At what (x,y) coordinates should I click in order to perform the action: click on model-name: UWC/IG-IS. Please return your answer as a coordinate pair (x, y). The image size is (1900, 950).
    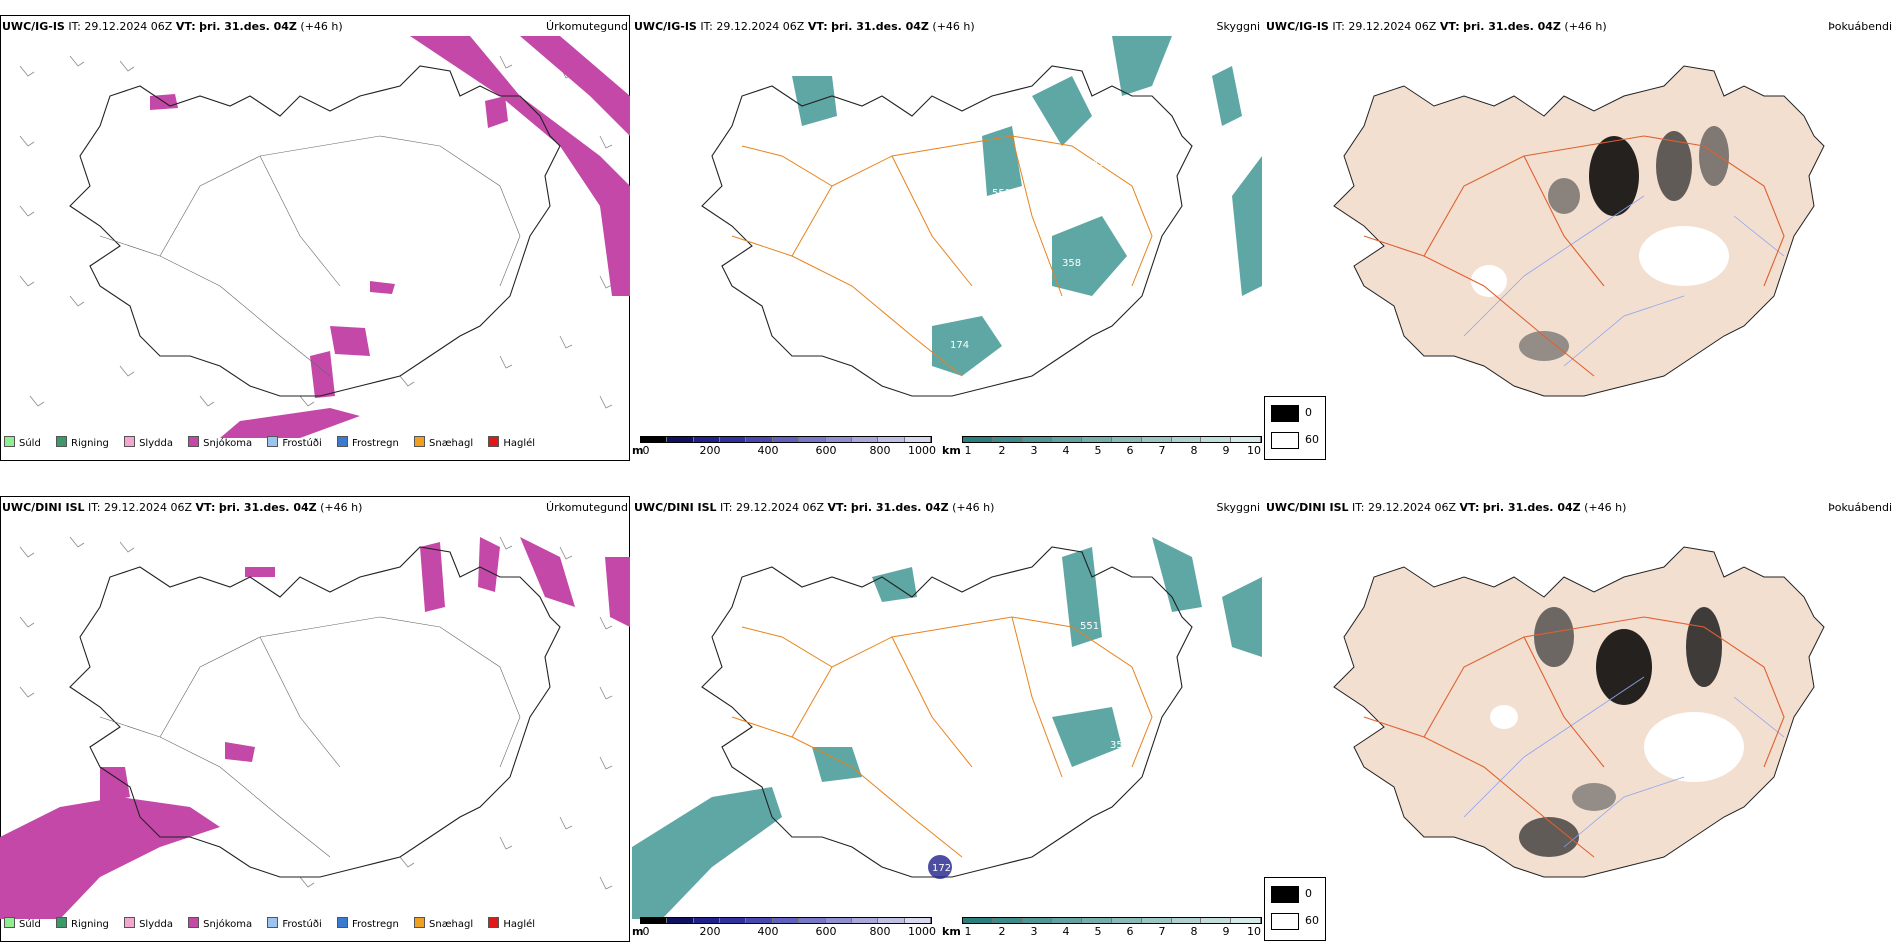
    Looking at the image, I should click on (1297, 26).